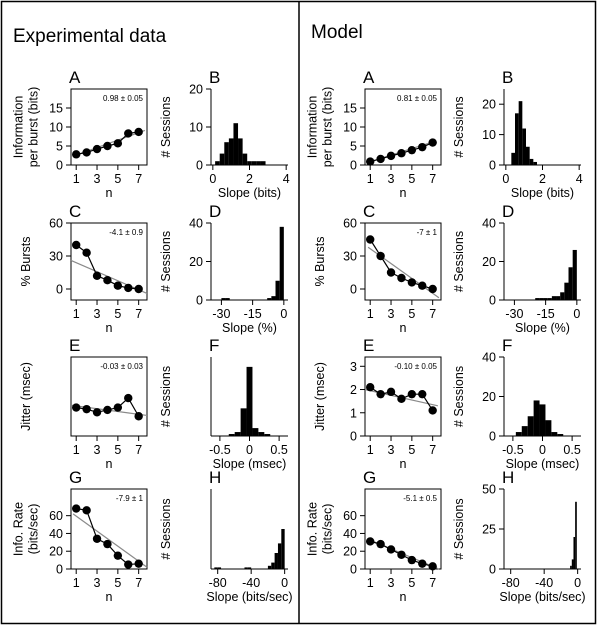 Image resolution: width=597 pixels, height=625 pixels. What do you see at coordinates (121, 366) in the screenshot?
I see `slope-annotation: -0.03 ± 0.03` at bounding box center [121, 366].